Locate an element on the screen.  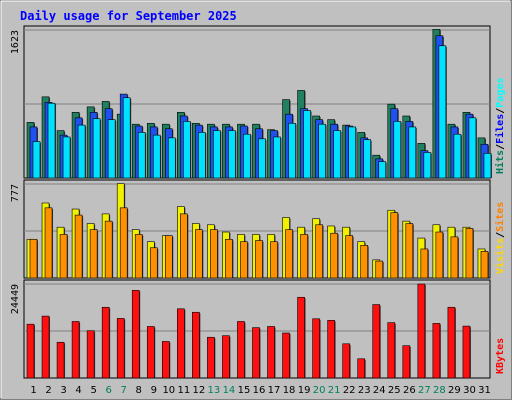
day-label-13: 13 is located at coordinates (214, 390).